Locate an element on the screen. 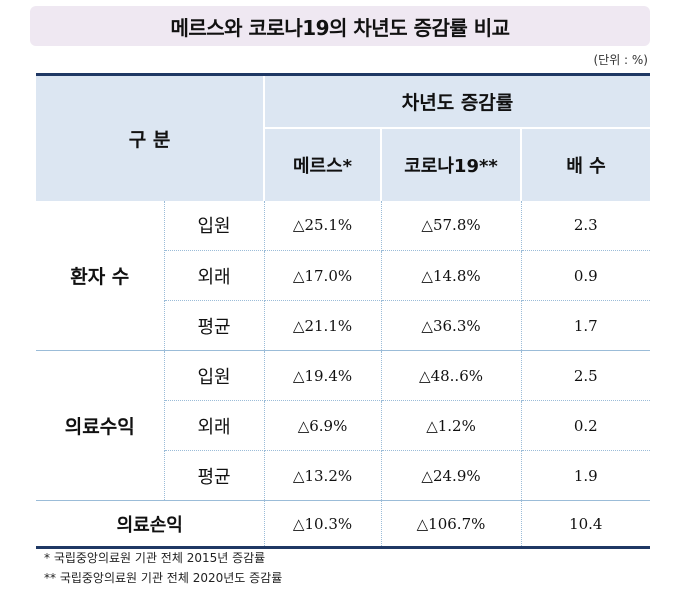  table-row: 외래 △6.9% △1.2% 0.2 is located at coordinates (343, 425).